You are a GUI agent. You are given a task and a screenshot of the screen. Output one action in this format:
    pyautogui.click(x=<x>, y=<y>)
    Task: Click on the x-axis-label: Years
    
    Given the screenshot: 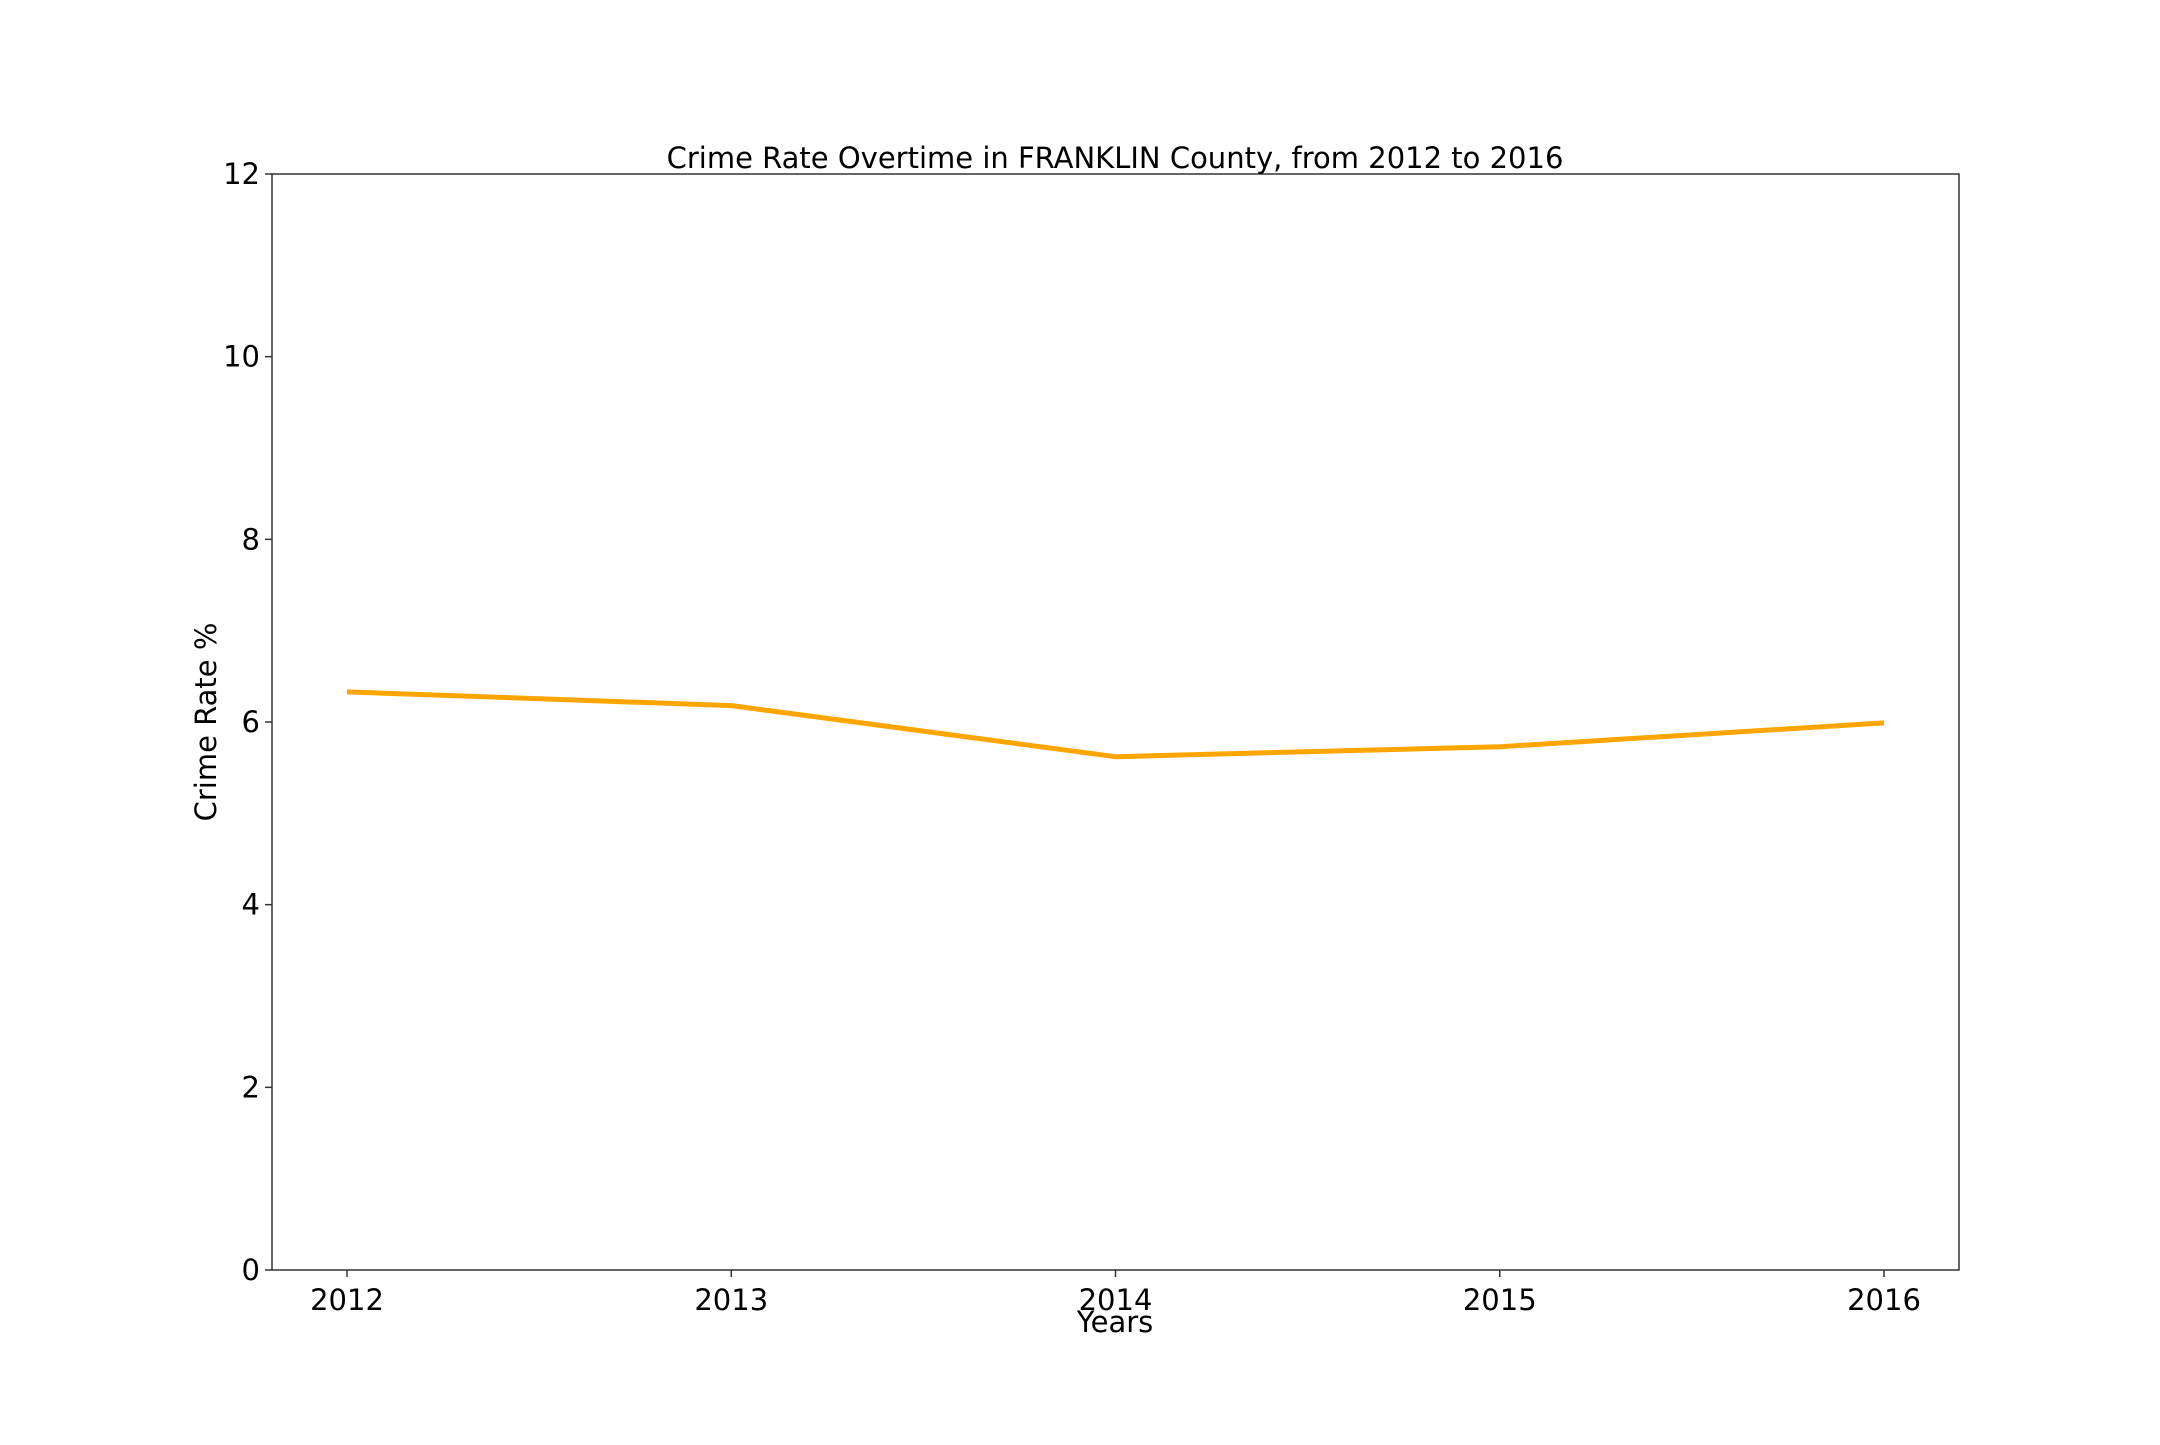 What is the action you would take?
    pyautogui.click(x=1115, y=1322)
    